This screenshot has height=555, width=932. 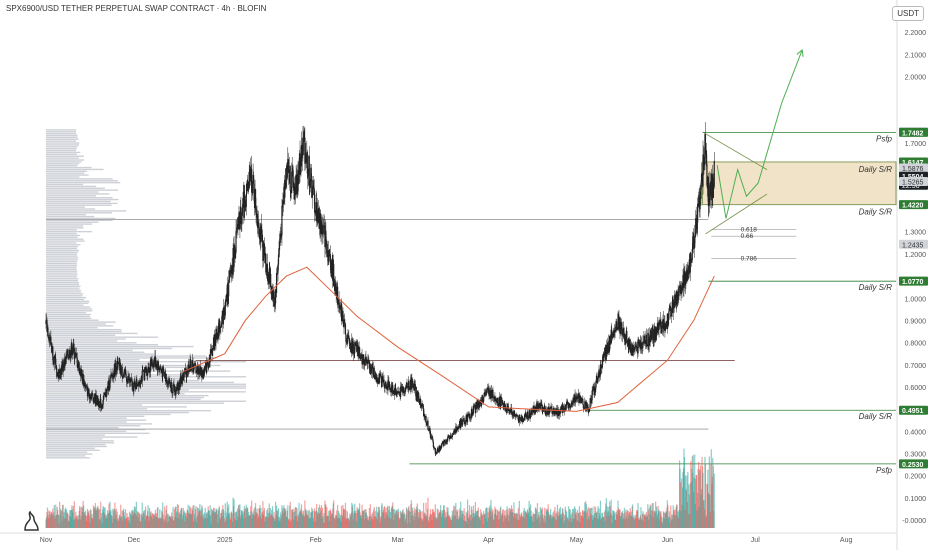 What do you see at coordinates (736, 214) in the screenshot?
I see `triangle-lower-line` at bounding box center [736, 214].